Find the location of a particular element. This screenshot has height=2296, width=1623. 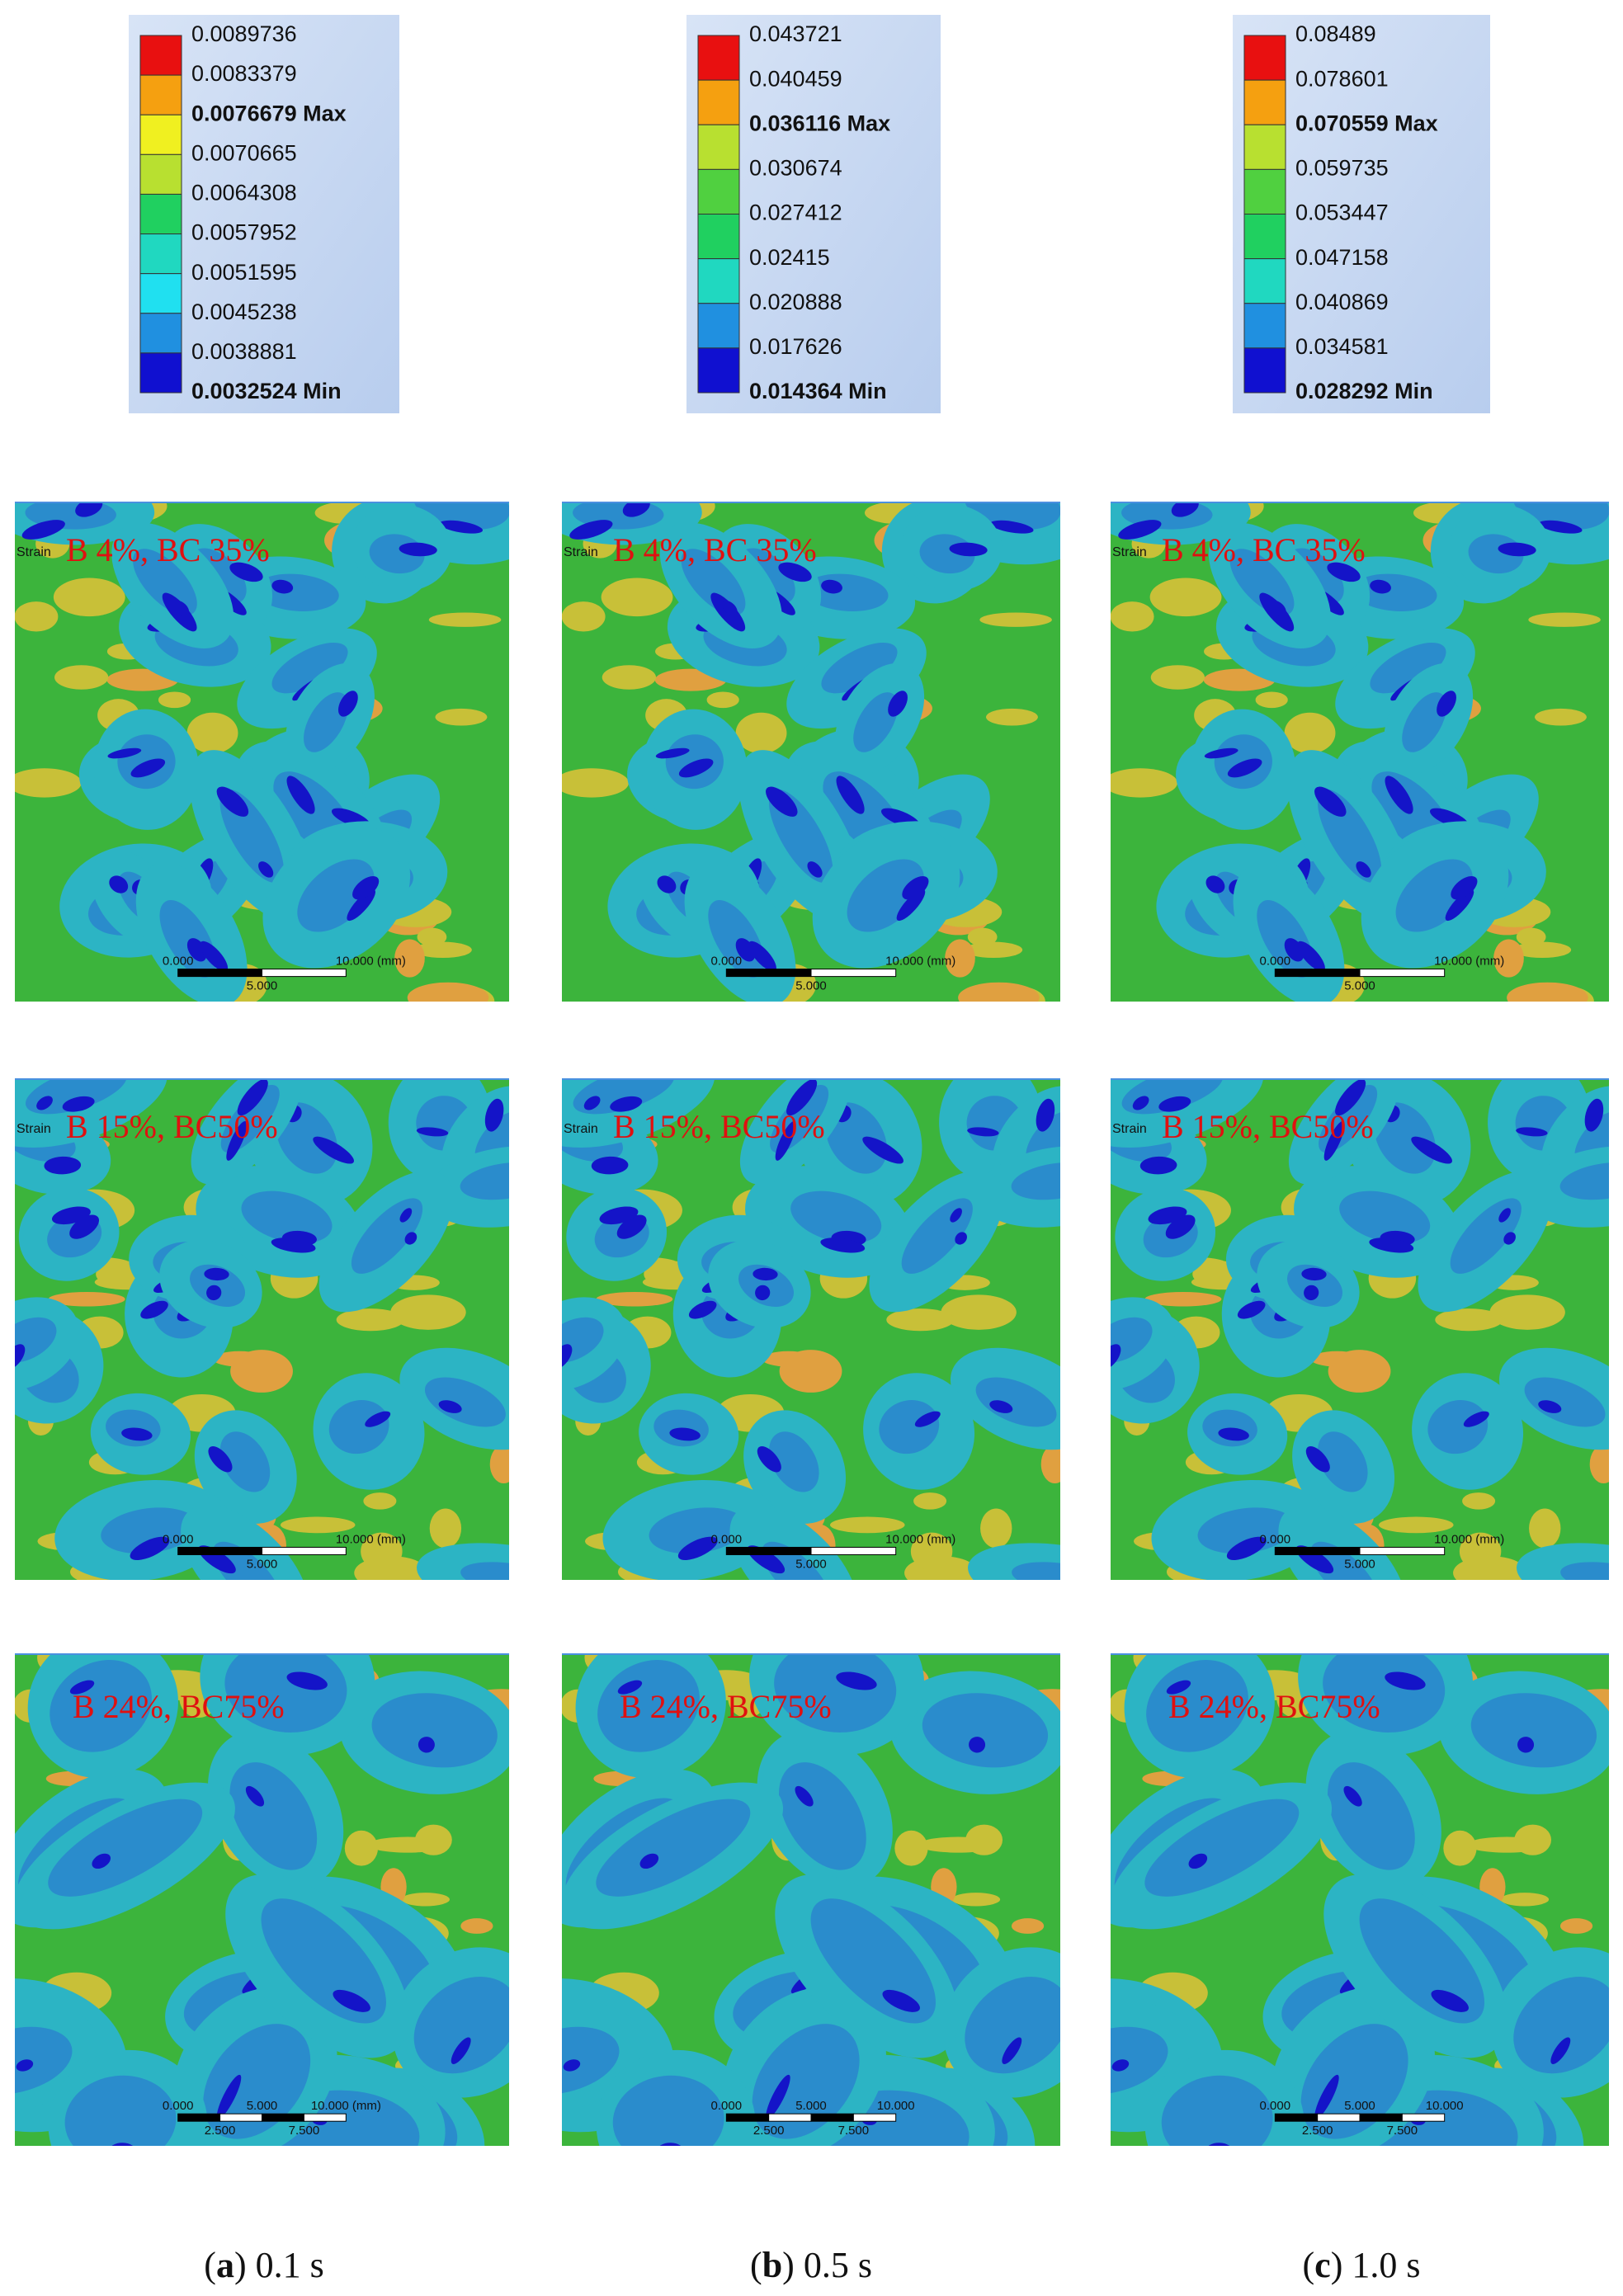

legend-label: 0.036116 Max is located at coordinates (819, 123).